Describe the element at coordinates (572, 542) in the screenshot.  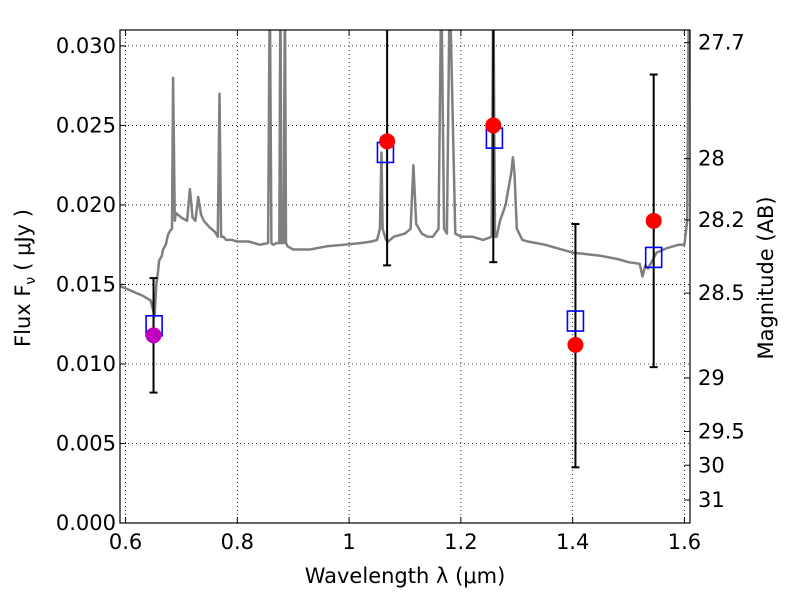
I see `x-tick-label: 1.4` at that location.